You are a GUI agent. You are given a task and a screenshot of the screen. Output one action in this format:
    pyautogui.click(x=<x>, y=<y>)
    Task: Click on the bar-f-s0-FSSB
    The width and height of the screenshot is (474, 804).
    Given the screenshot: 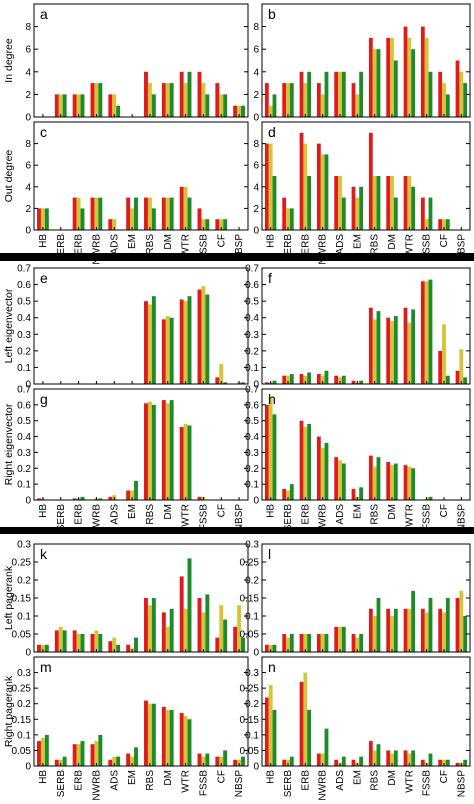 What is the action you would take?
    pyautogui.click(x=422, y=332)
    